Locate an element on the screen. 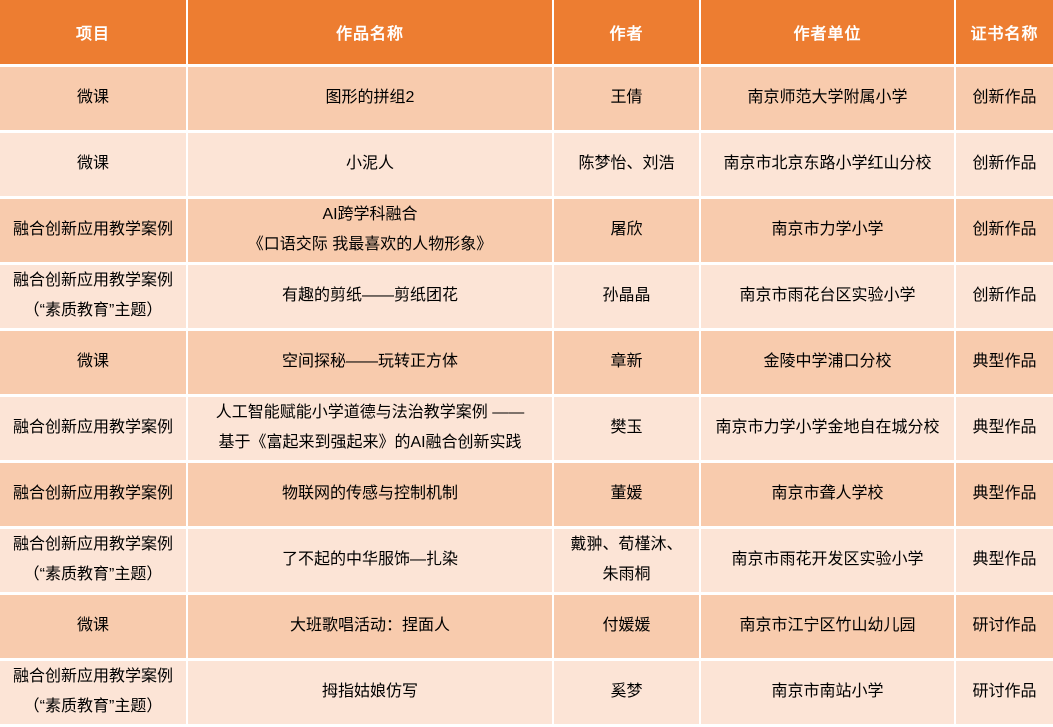 The height and width of the screenshot is (727, 1053). cell-org: 南京市聋人学校 is located at coordinates (828, 495).